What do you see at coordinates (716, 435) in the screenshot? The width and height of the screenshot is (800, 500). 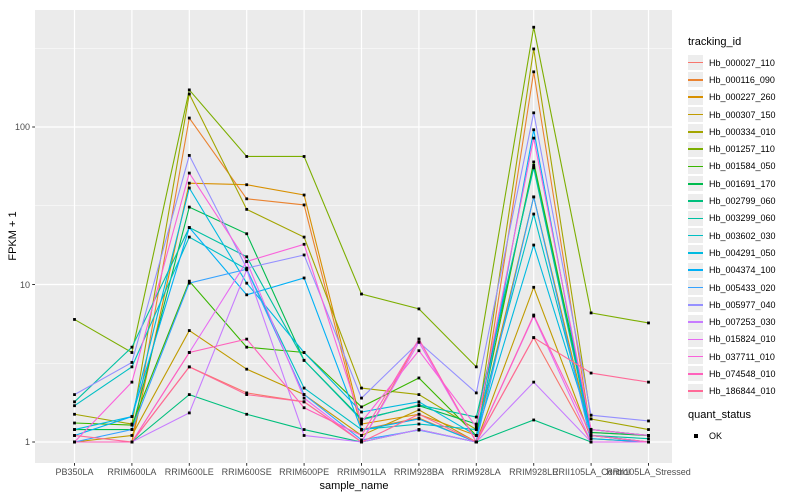 I see `quant-status-label: OK` at bounding box center [716, 435].